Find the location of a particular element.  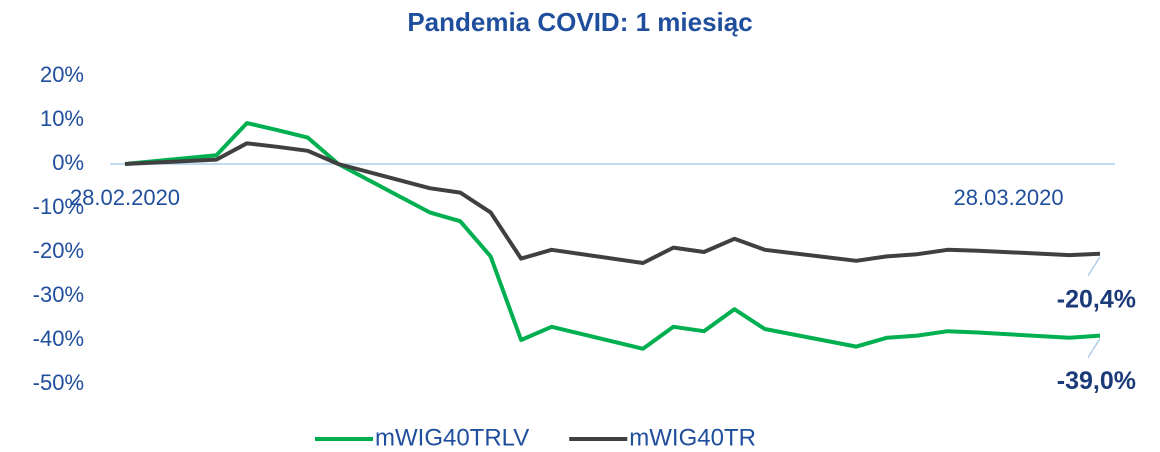

value-label: -39,0% is located at coordinates (1096, 381).